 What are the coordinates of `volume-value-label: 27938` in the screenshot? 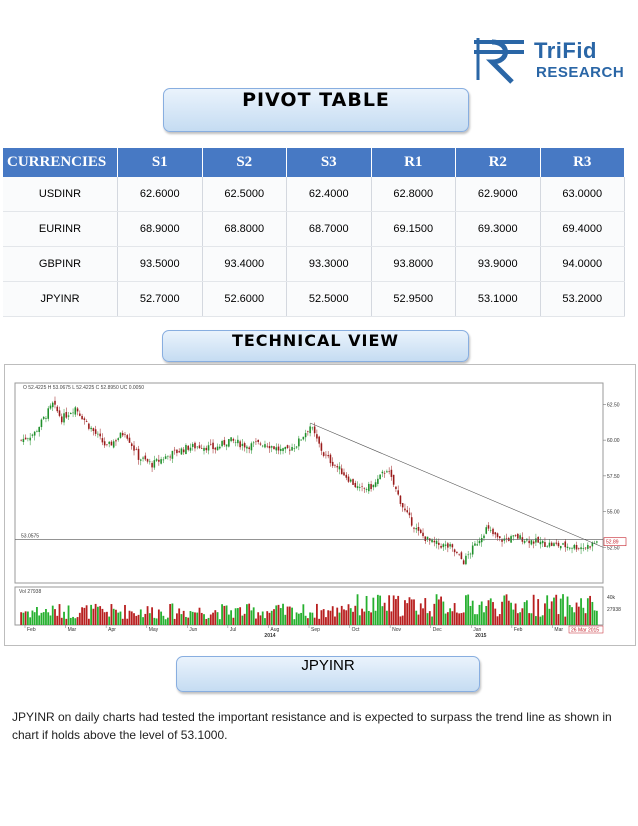 It's located at (614, 610).